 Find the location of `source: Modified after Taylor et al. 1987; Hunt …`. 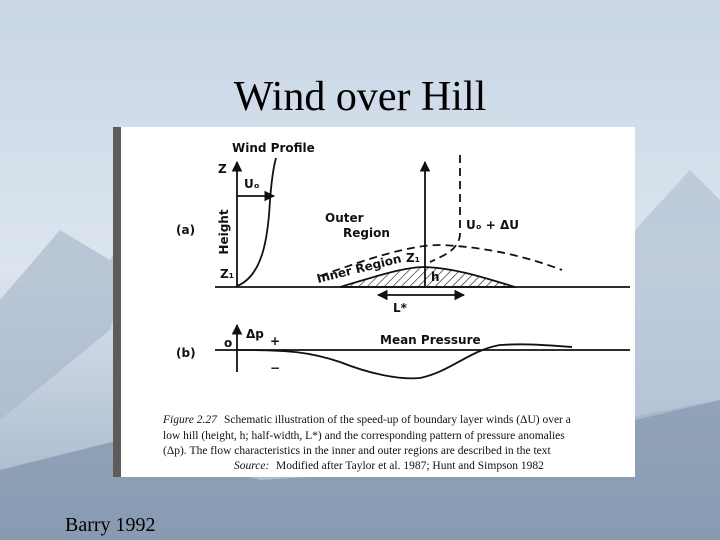

source: Modified after Taylor et al. 1987; Hunt … is located at coordinates (410, 466).